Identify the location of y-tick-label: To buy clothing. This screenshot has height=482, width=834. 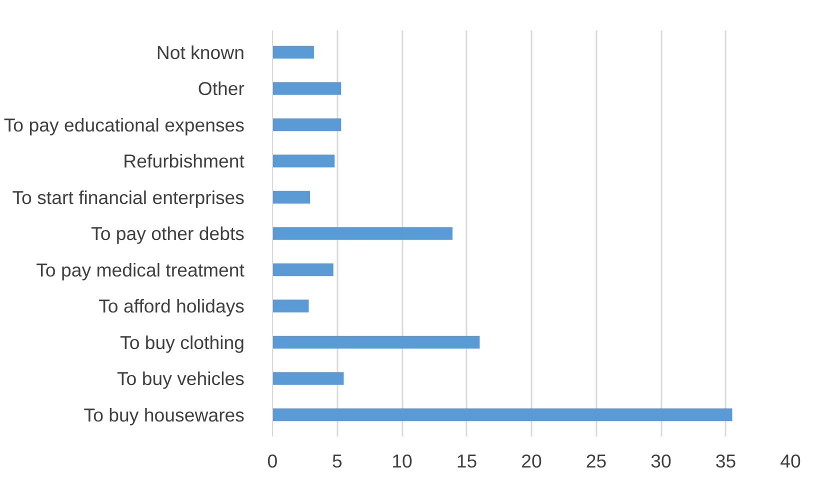
(182, 342).